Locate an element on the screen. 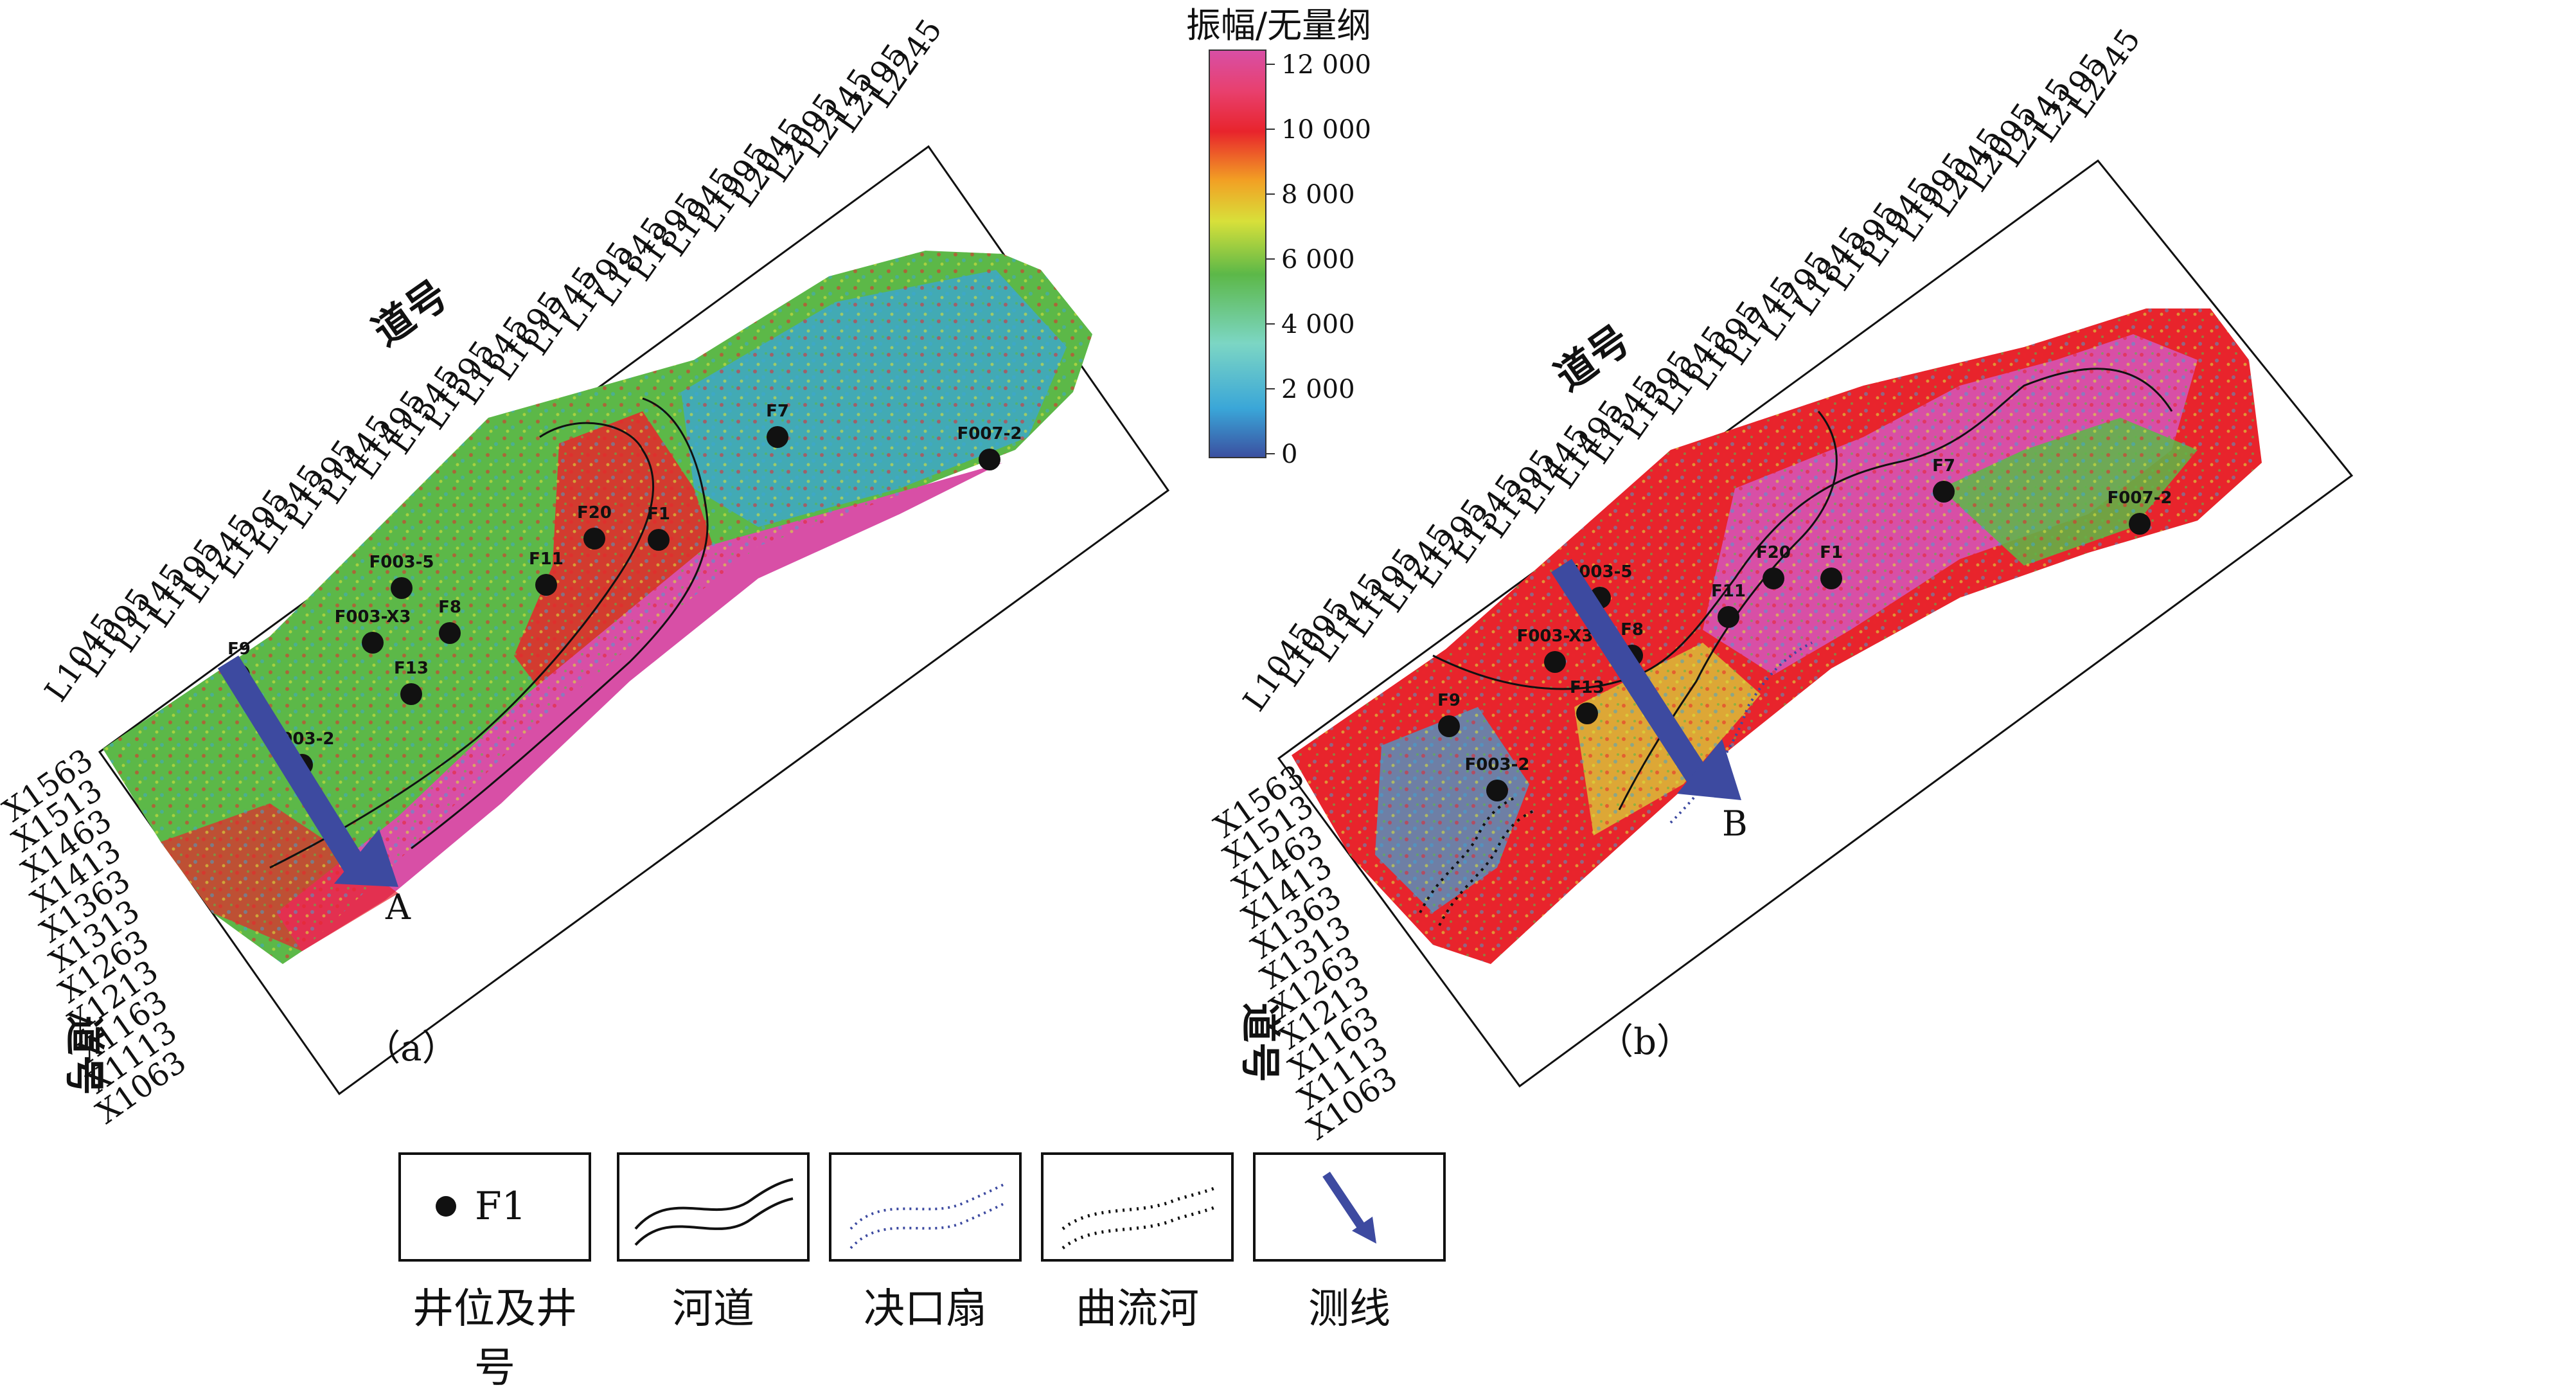 The image size is (2576, 1394). crevasse-splay-icon is located at coordinates (928, 1216).